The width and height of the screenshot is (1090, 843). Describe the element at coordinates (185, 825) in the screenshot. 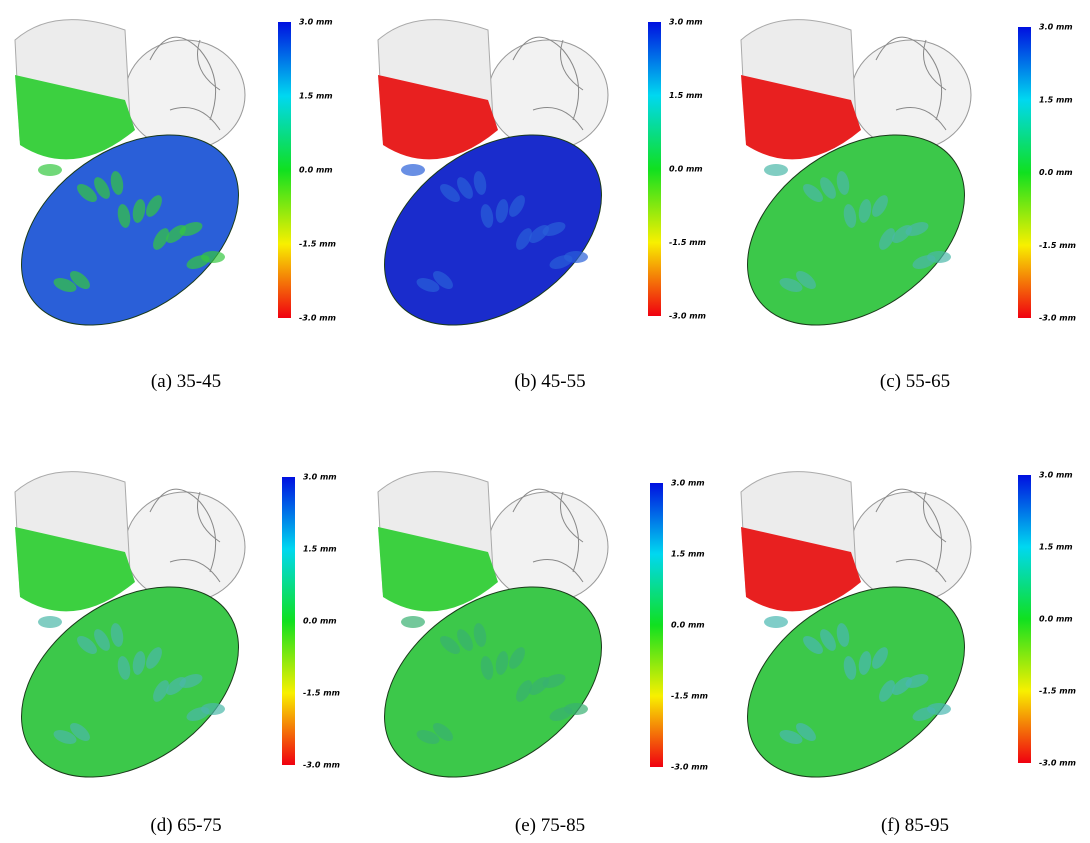

I see `caption: (d) 65-75` at that location.